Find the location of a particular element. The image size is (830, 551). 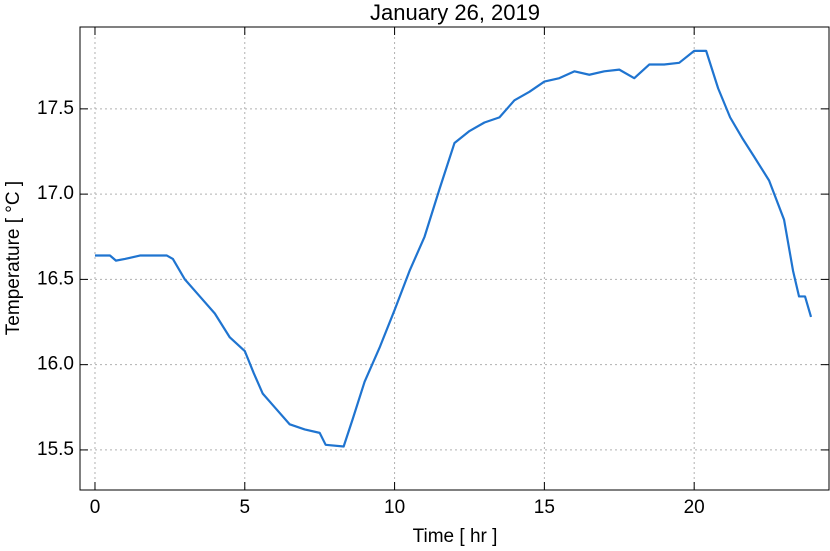

y-axis-label: Temperature [ °C ] is located at coordinates (13, 258).